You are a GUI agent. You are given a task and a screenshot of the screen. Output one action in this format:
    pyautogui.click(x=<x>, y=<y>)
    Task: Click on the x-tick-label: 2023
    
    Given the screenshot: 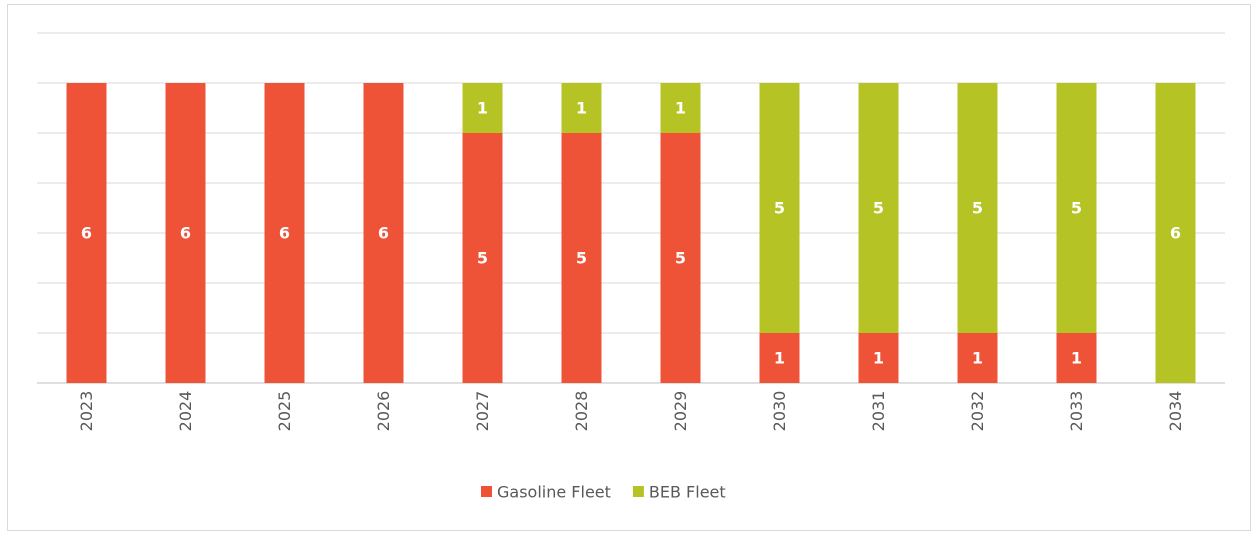 What is the action you would take?
    pyautogui.click(x=86, y=411)
    